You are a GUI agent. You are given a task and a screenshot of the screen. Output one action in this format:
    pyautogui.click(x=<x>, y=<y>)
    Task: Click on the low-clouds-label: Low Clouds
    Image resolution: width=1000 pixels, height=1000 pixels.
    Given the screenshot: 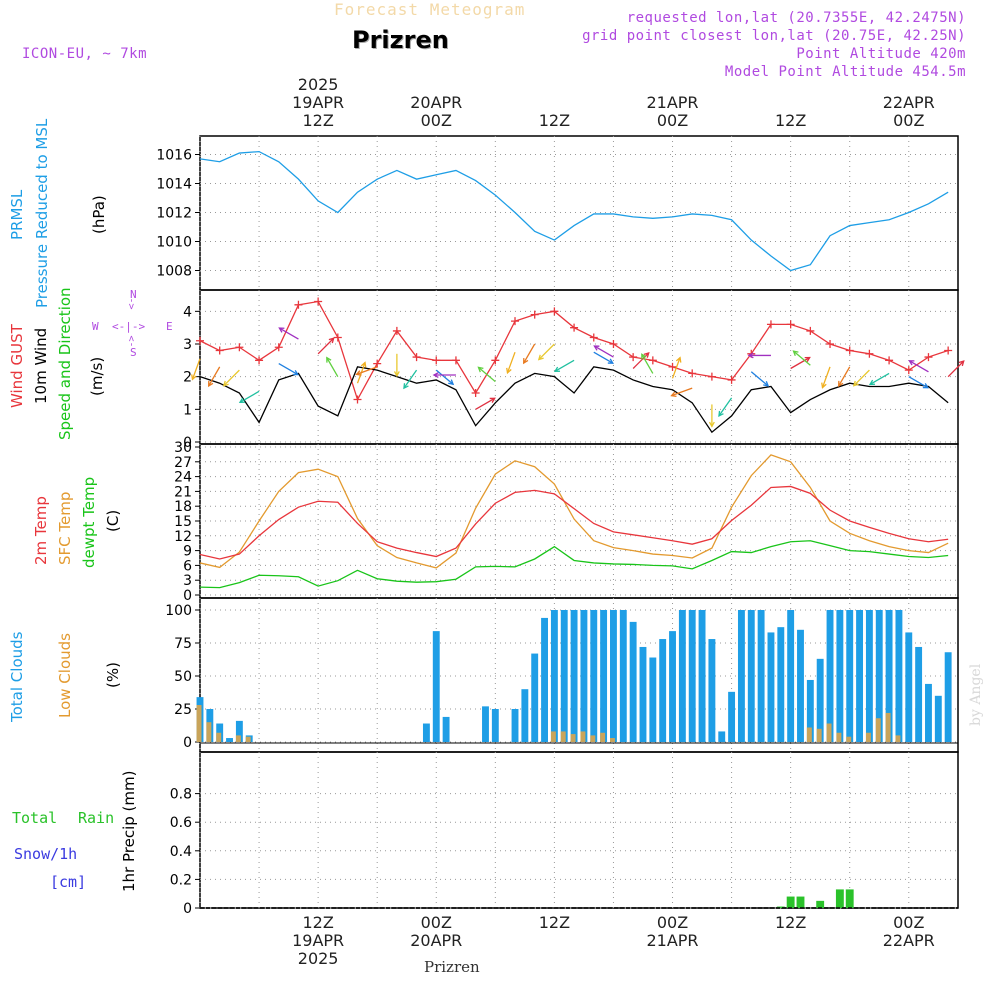 What is the action you would take?
    pyautogui.click(x=65, y=675)
    